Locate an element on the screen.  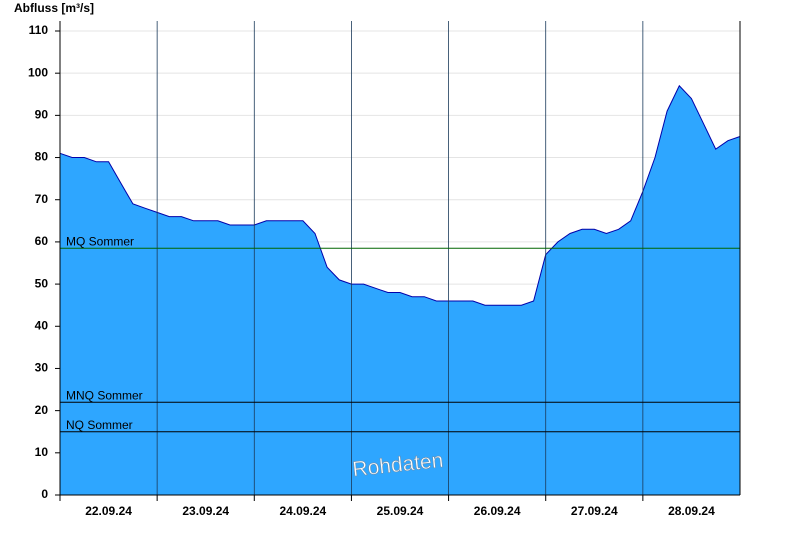
y-axis-label: Abfluss [m³/s] is located at coordinates (54, 8).